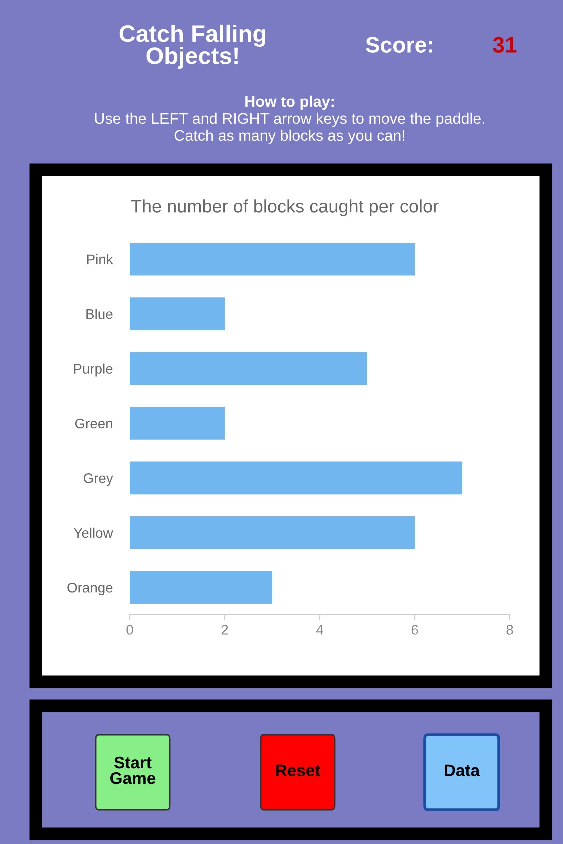 This screenshot has width=563, height=844. Describe the element at coordinates (99, 480) in the screenshot. I see `y-tick-label: Grey` at that location.